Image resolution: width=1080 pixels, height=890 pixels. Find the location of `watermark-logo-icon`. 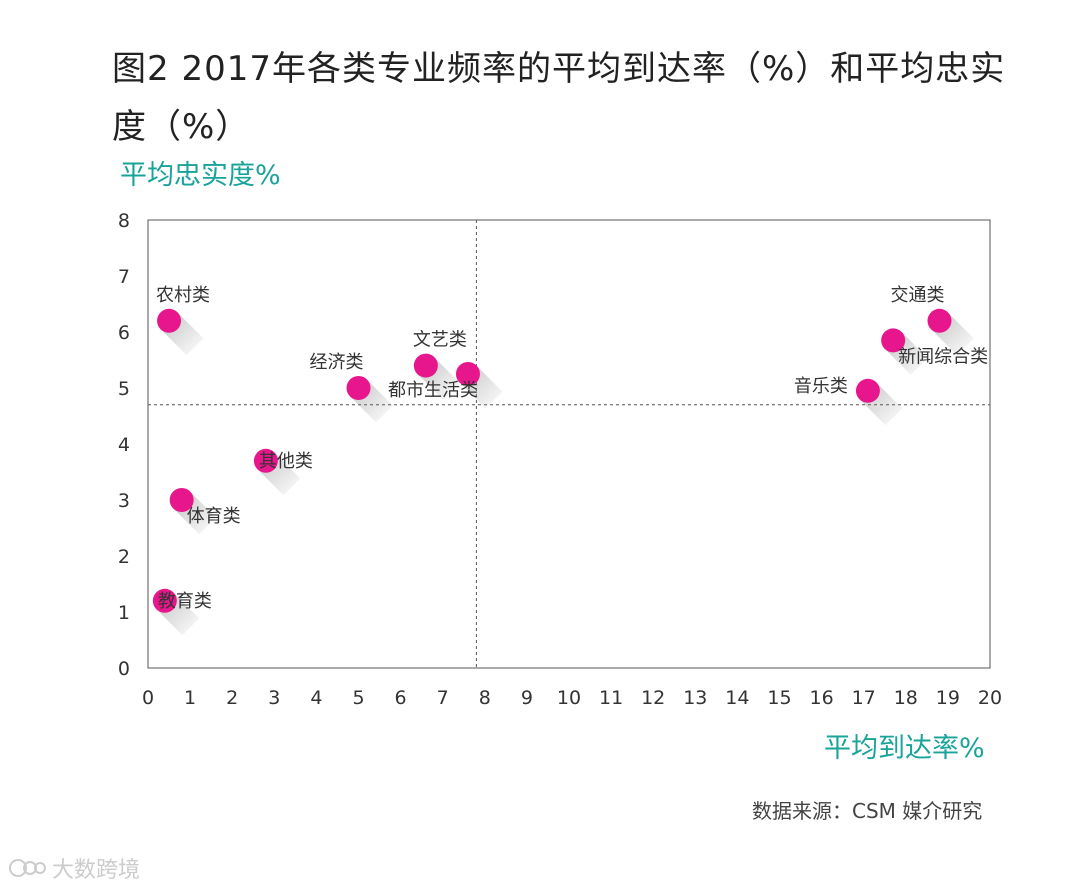

watermark-logo-icon is located at coordinates (27, 868).